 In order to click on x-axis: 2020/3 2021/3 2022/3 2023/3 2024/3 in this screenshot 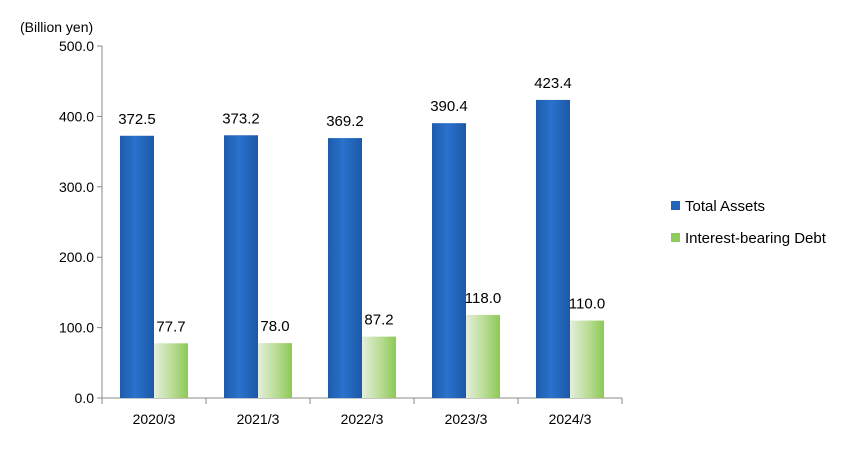, I will do `click(362, 412)`.